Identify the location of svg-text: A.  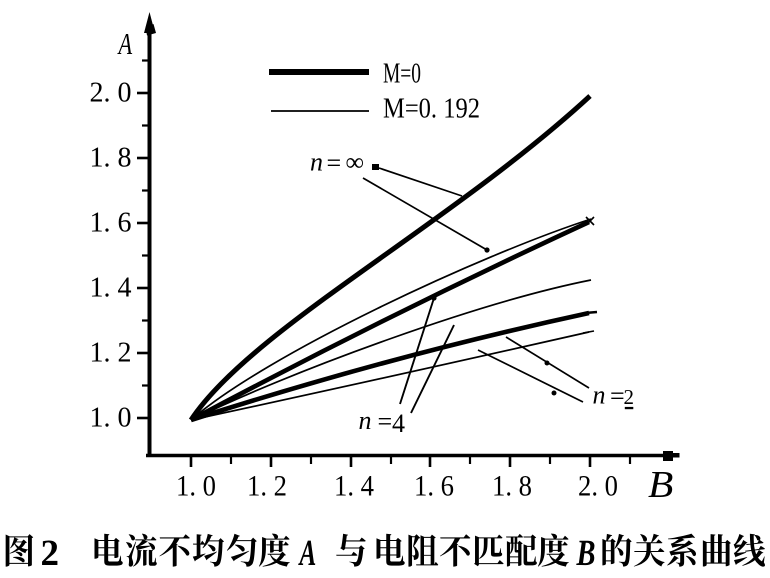
(125, 43).